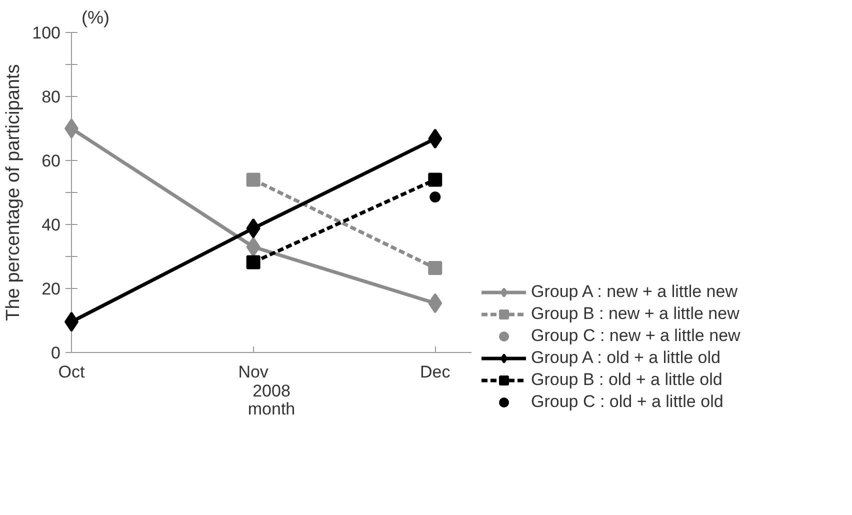  I want to click on y-tick-label: 20, so click(51, 289).